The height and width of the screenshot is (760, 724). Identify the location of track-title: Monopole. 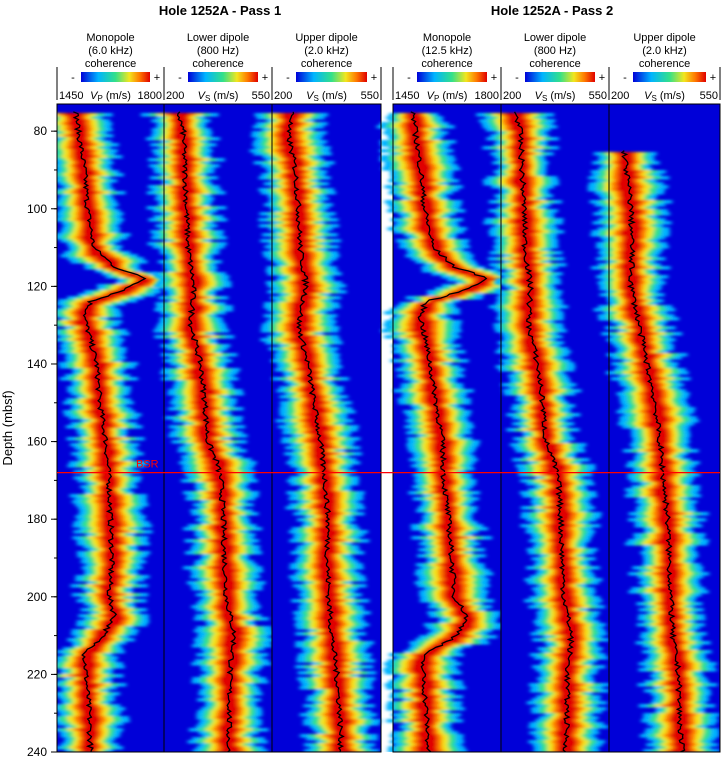
(447, 38).